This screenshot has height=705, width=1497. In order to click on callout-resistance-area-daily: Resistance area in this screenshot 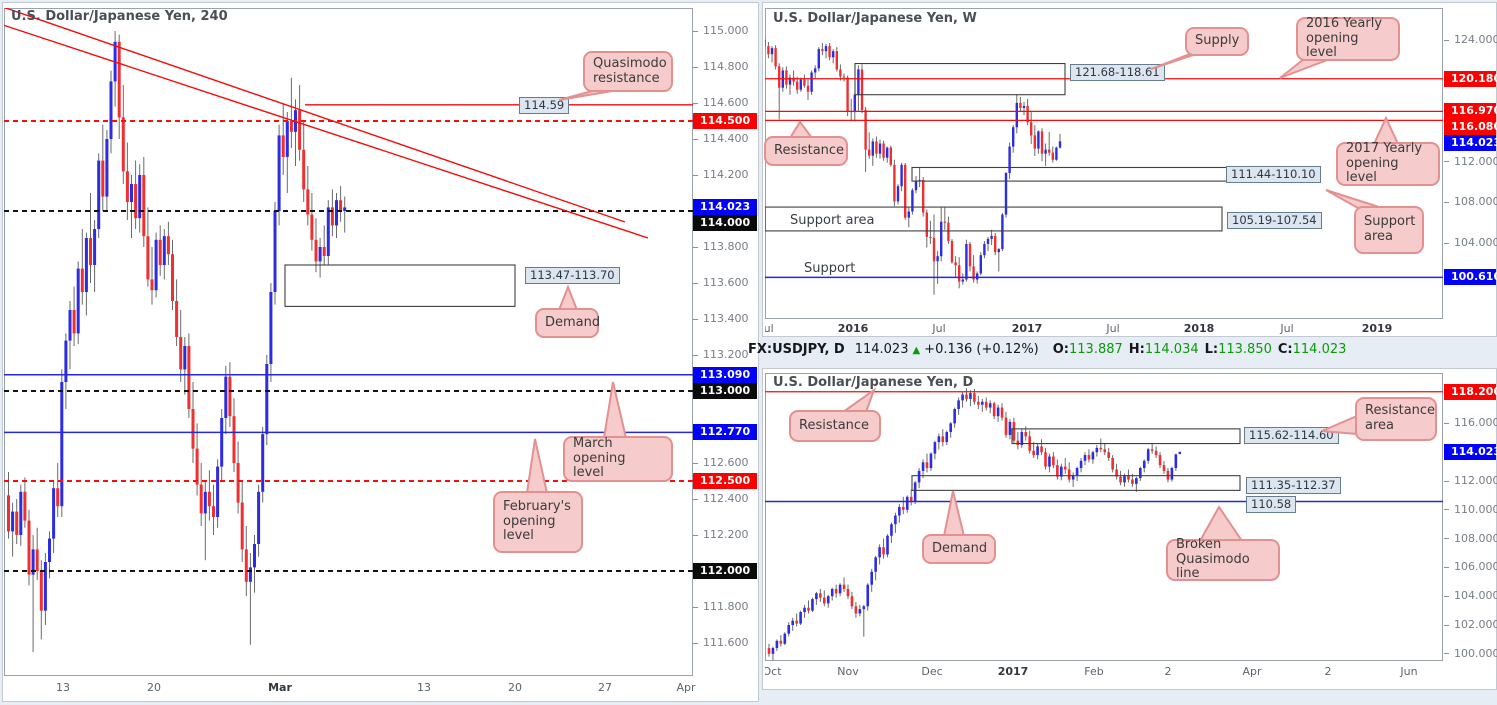, I will do `click(1396, 419)`.